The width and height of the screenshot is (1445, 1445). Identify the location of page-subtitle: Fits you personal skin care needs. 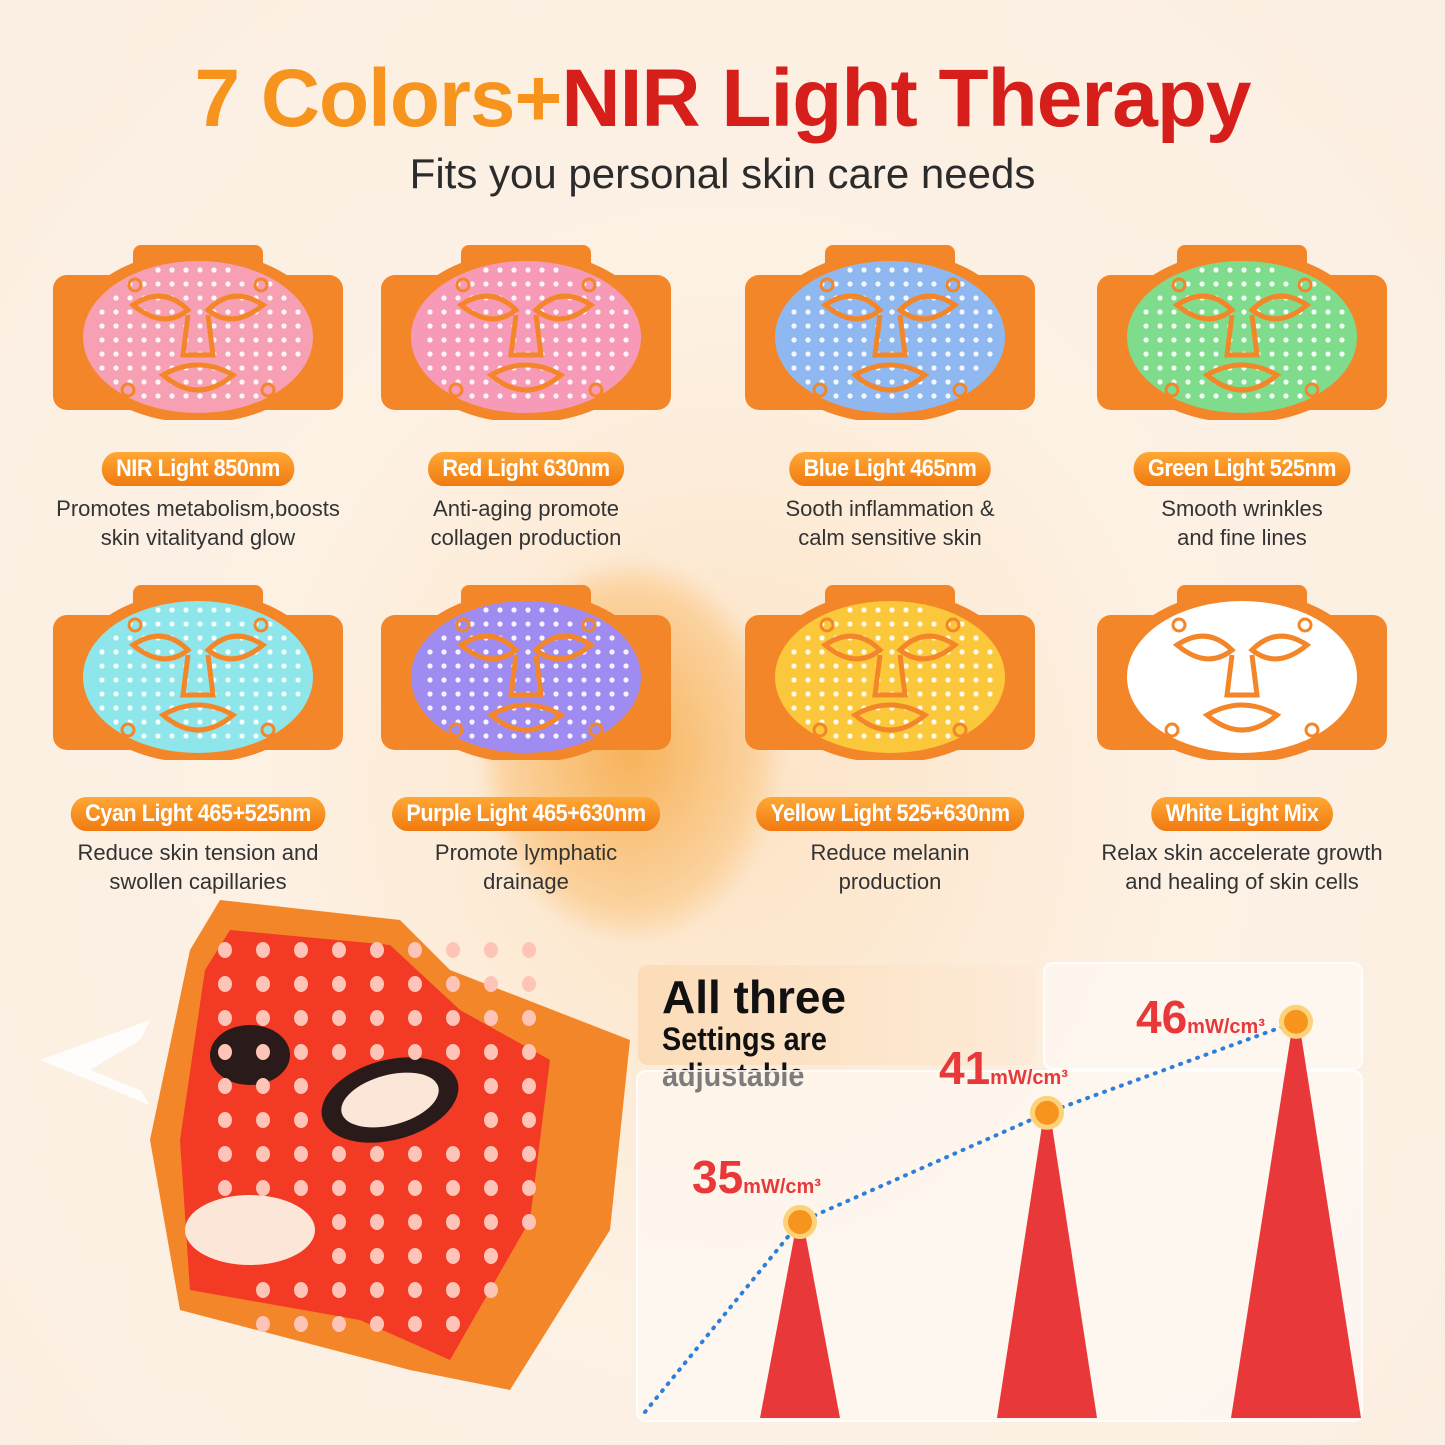
(722, 173).